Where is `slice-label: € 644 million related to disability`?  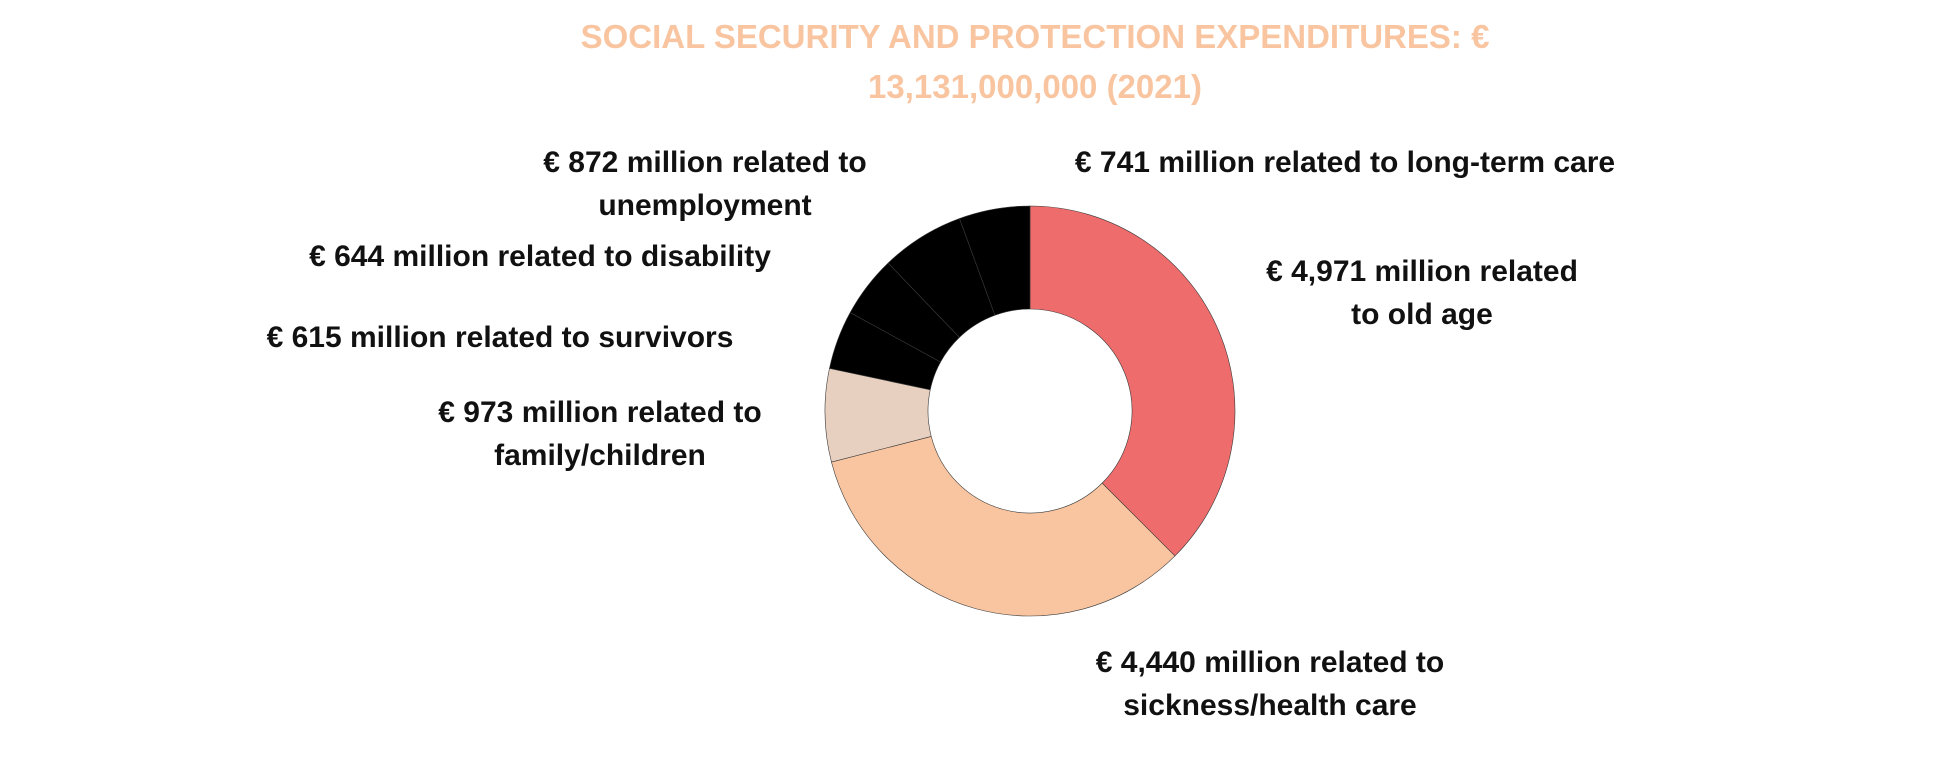
slice-label: € 644 million related to disability is located at coordinates (540, 256).